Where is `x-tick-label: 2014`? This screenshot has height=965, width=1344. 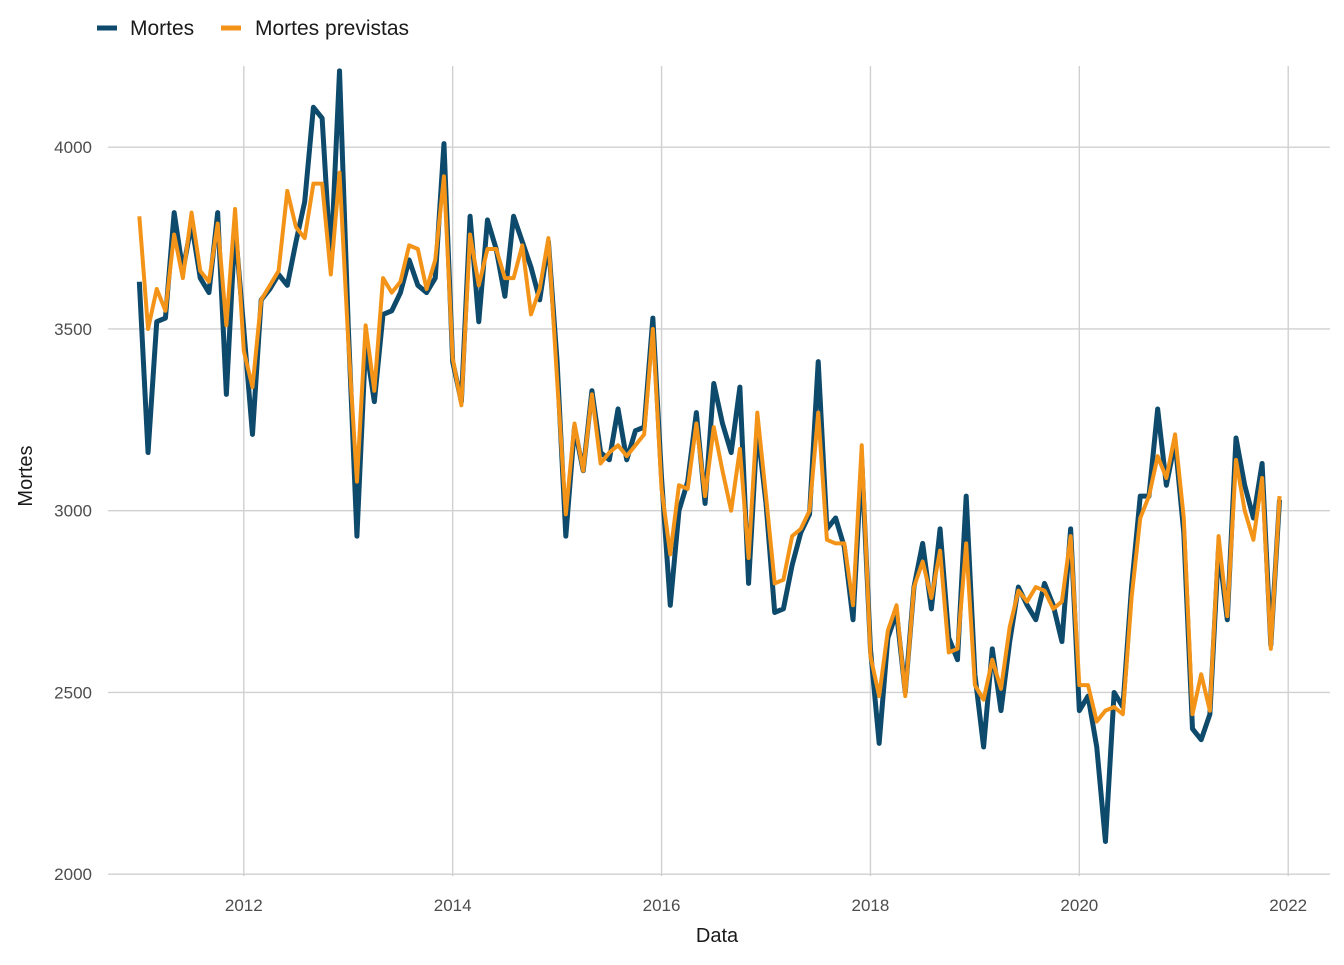
x-tick-label: 2014 is located at coordinates (453, 905).